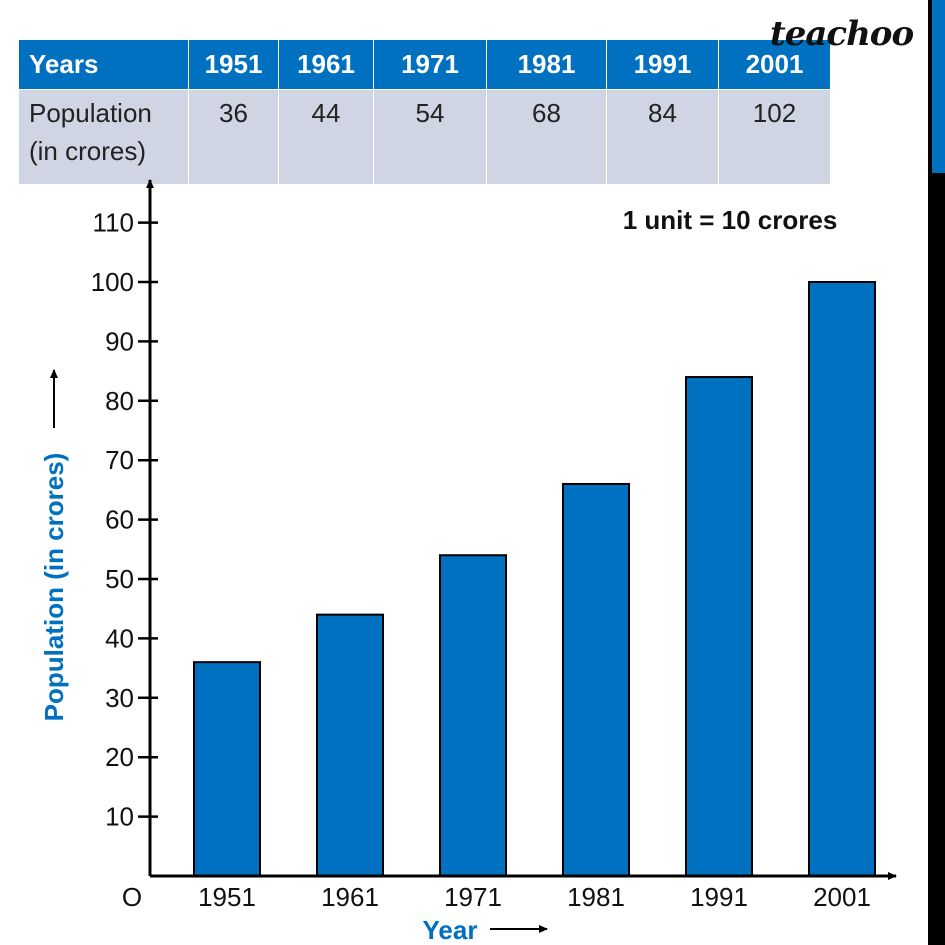  What do you see at coordinates (774, 64) in the screenshot?
I see `table-year-cell: 2001` at bounding box center [774, 64].